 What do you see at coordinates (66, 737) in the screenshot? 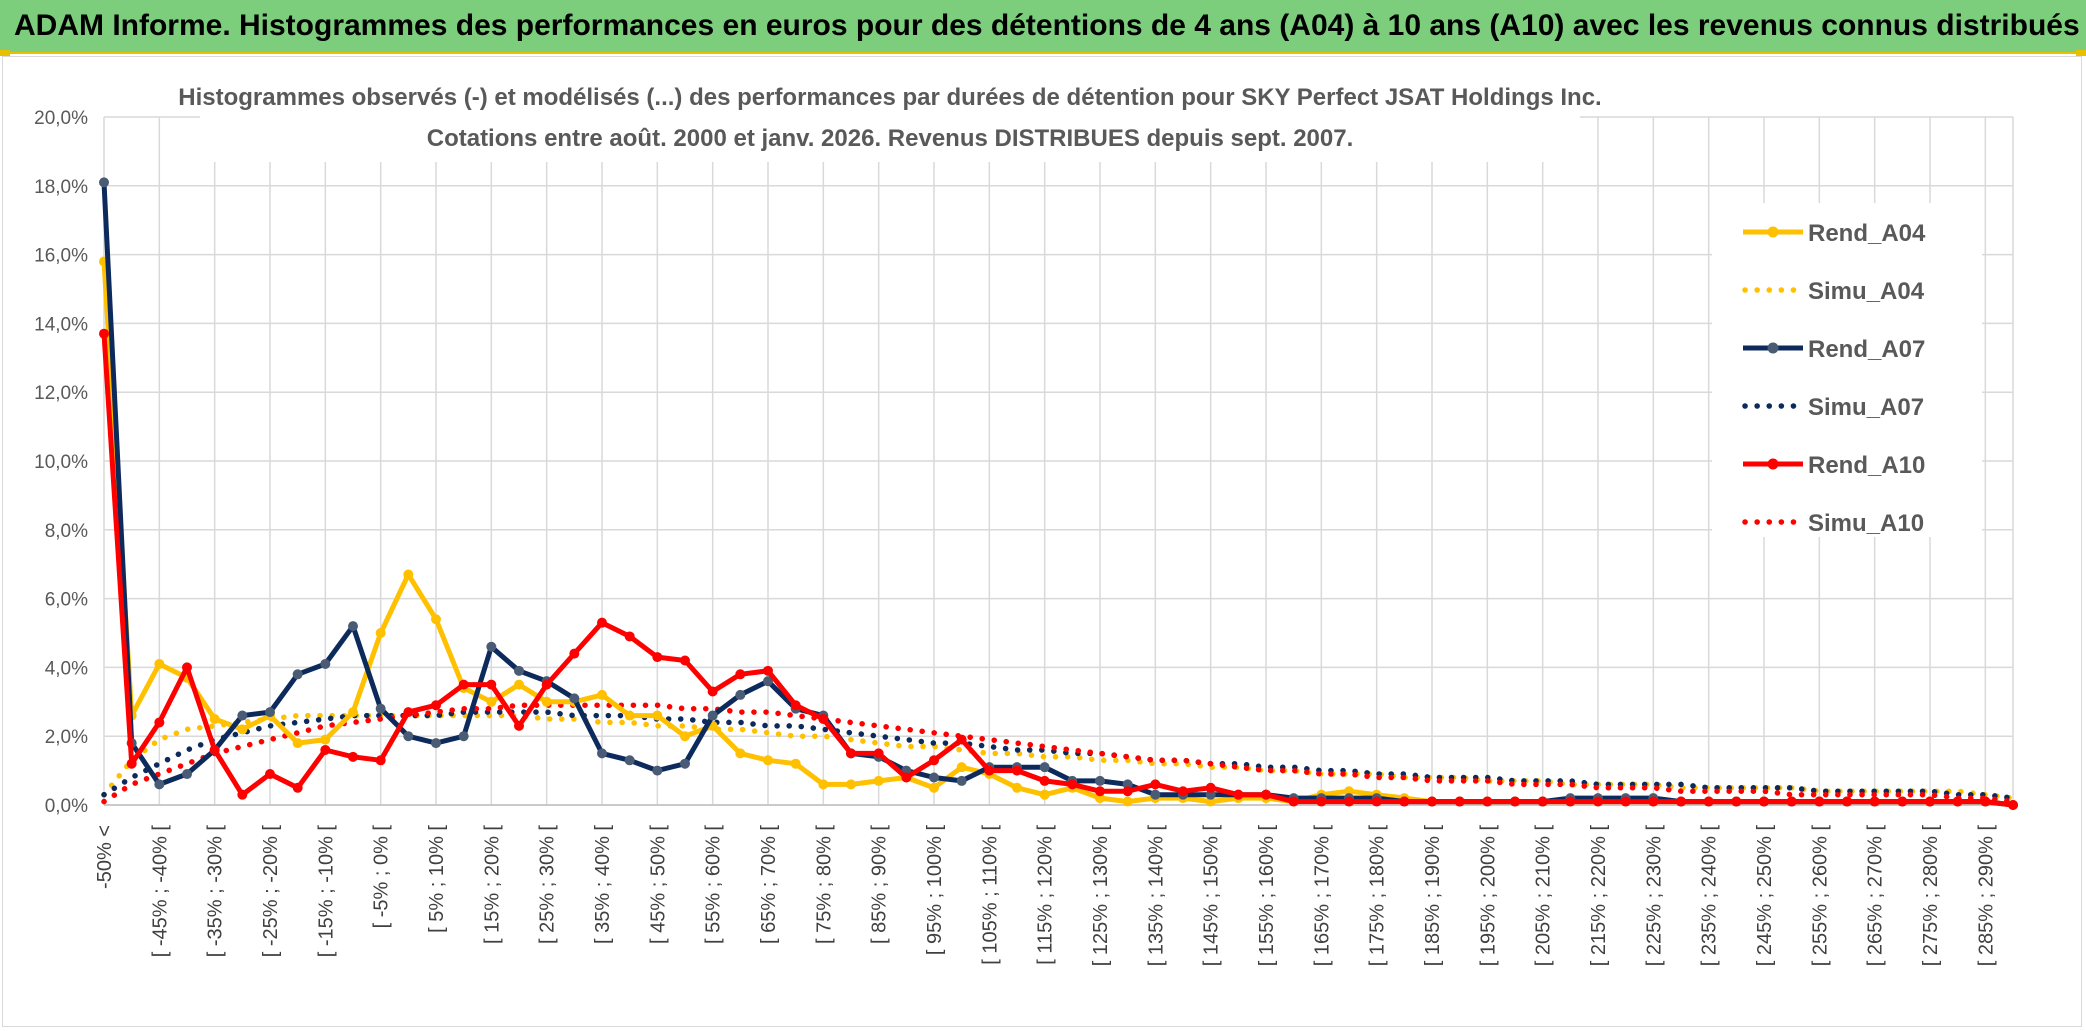
I see `y-tick-label: 2,0%` at bounding box center [66, 737].